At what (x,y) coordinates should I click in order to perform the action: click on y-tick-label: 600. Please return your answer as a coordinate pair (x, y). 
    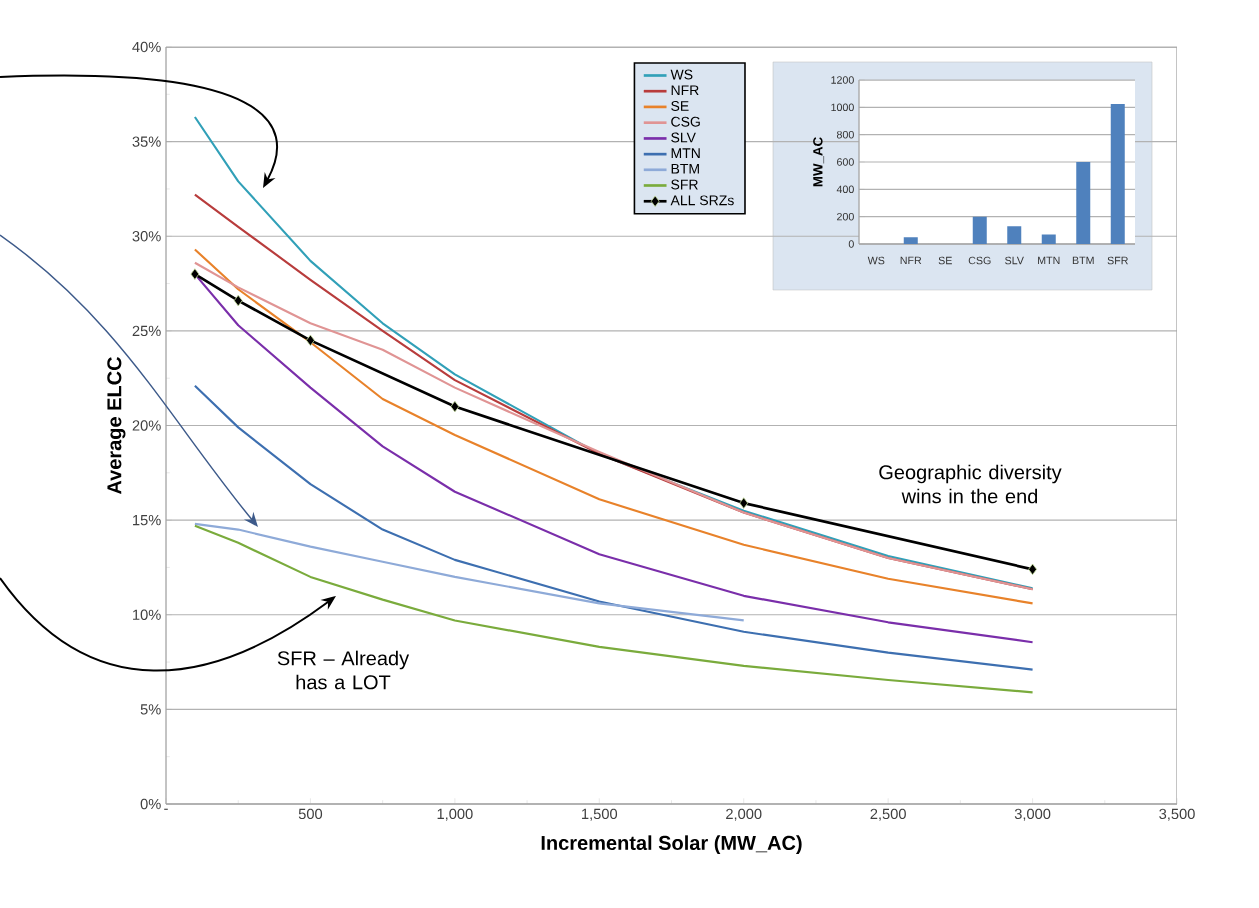
    Looking at the image, I should click on (845, 162).